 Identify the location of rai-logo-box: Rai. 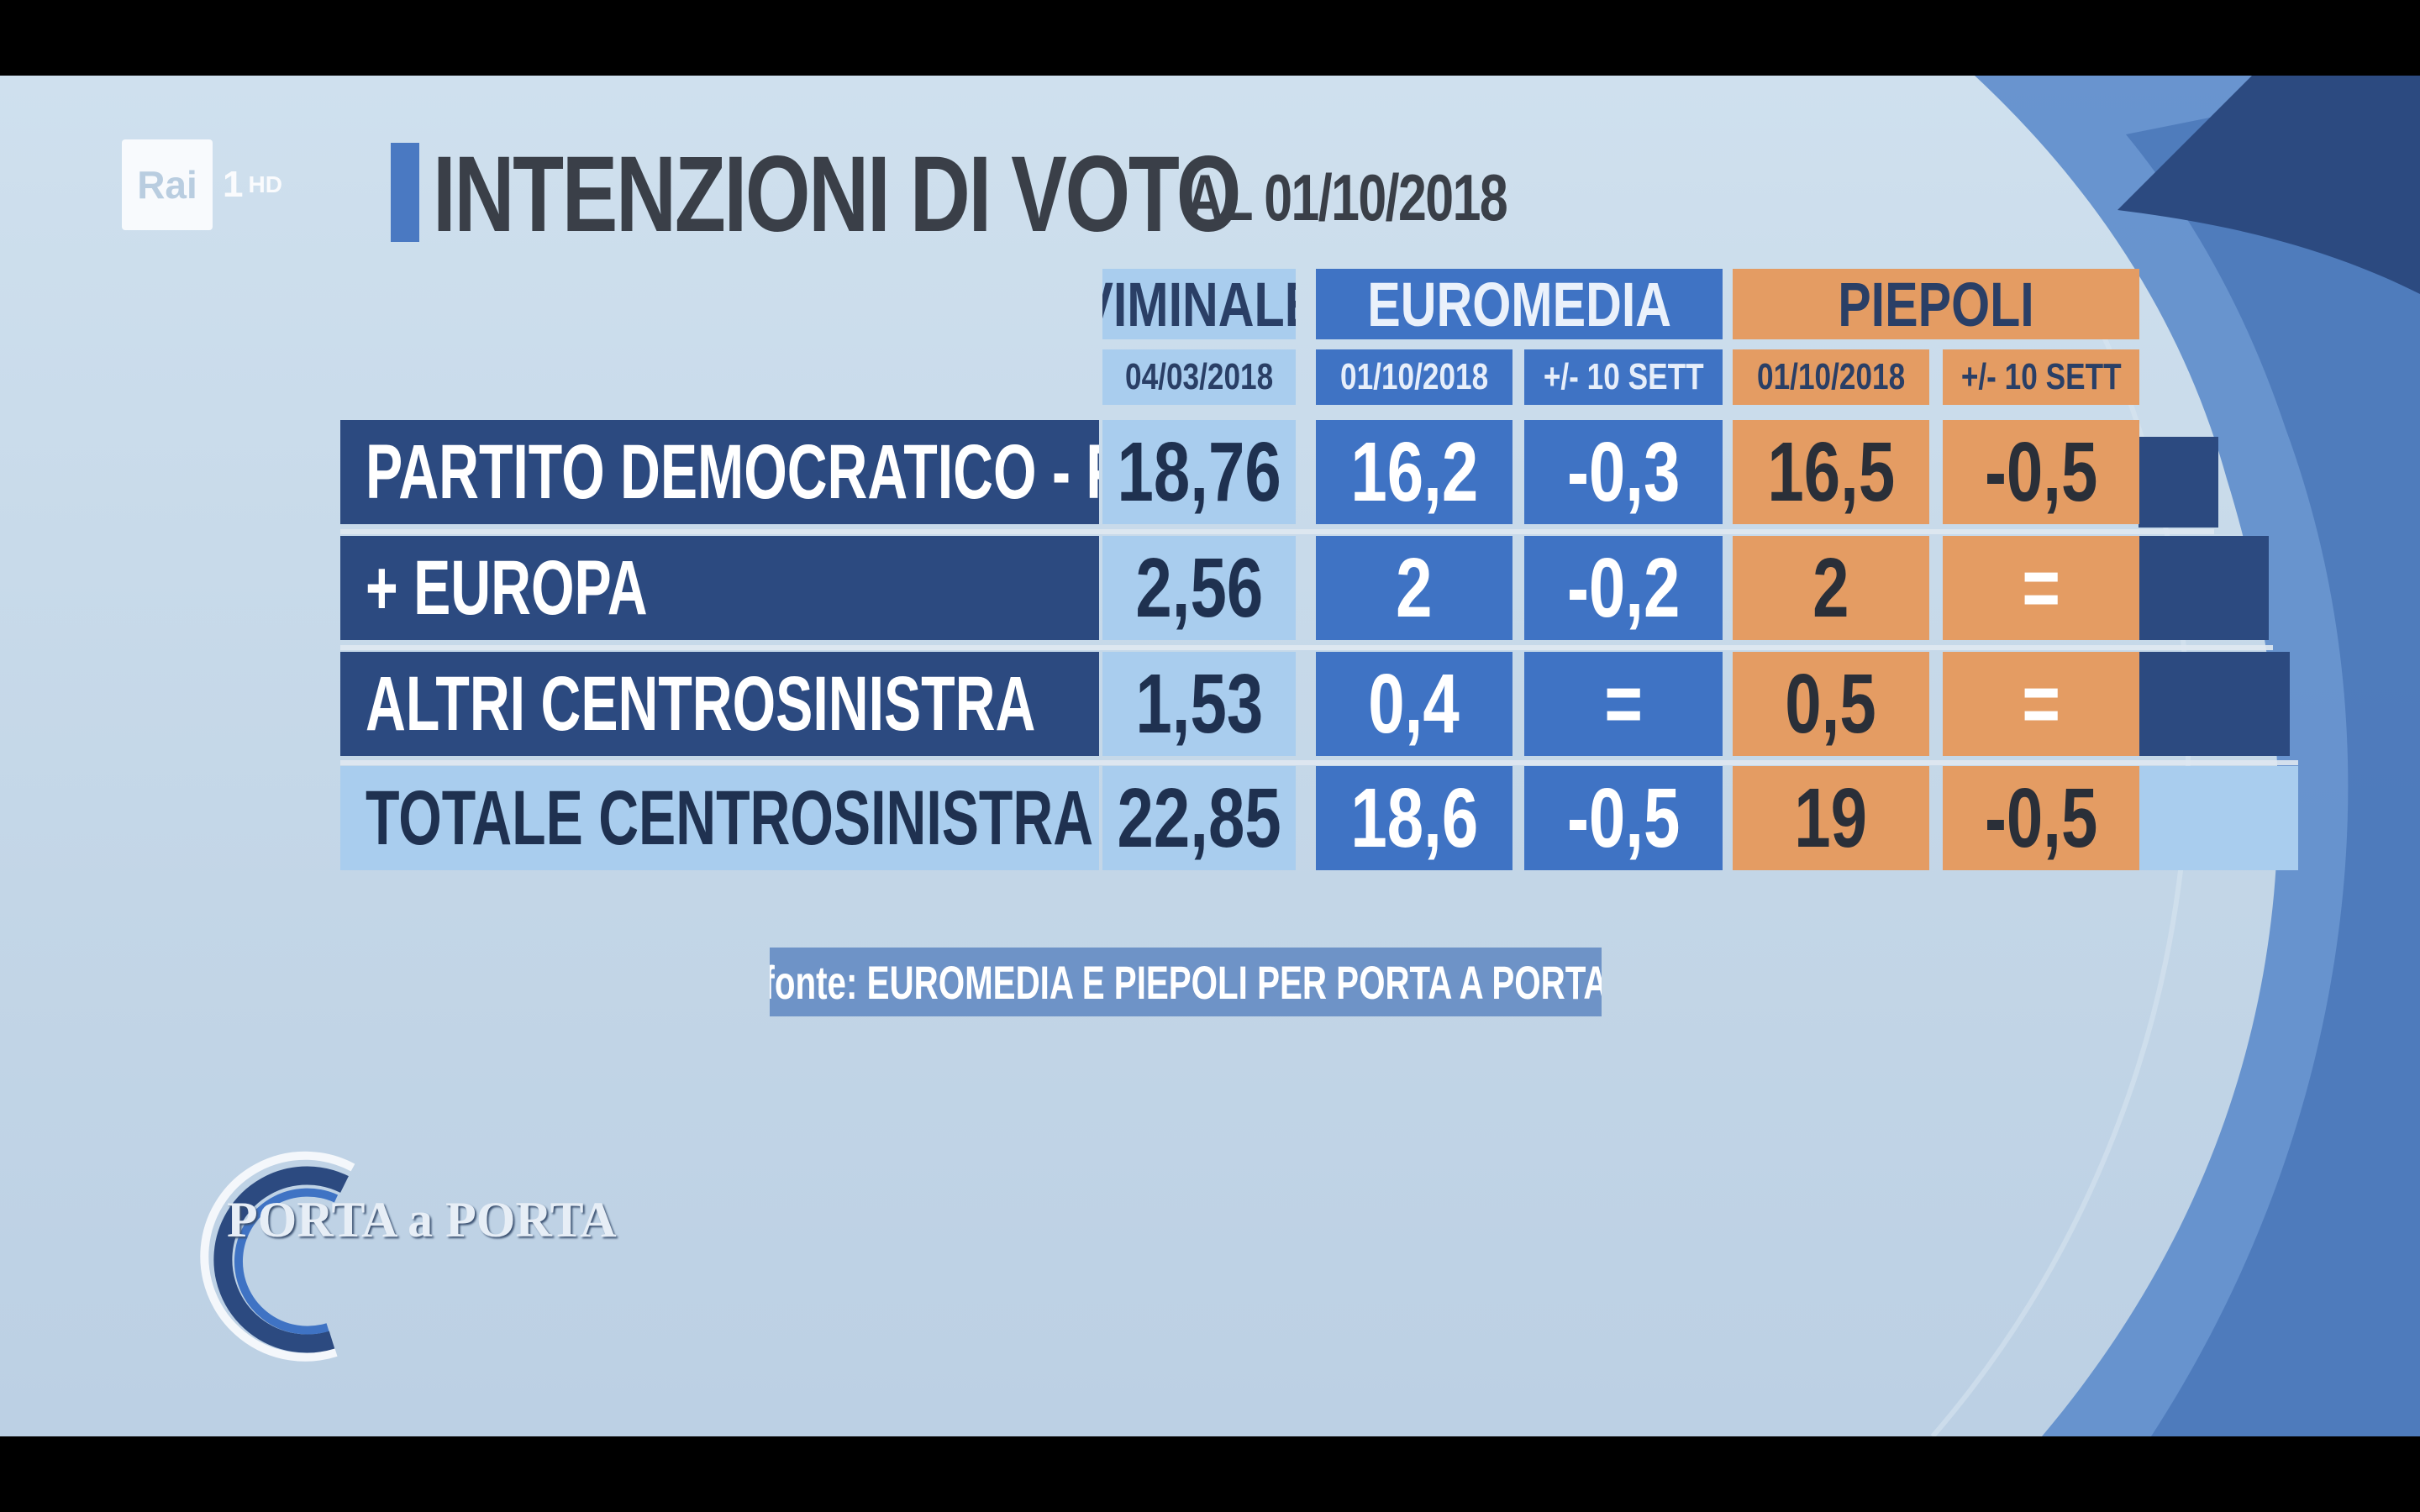
(167, 184).